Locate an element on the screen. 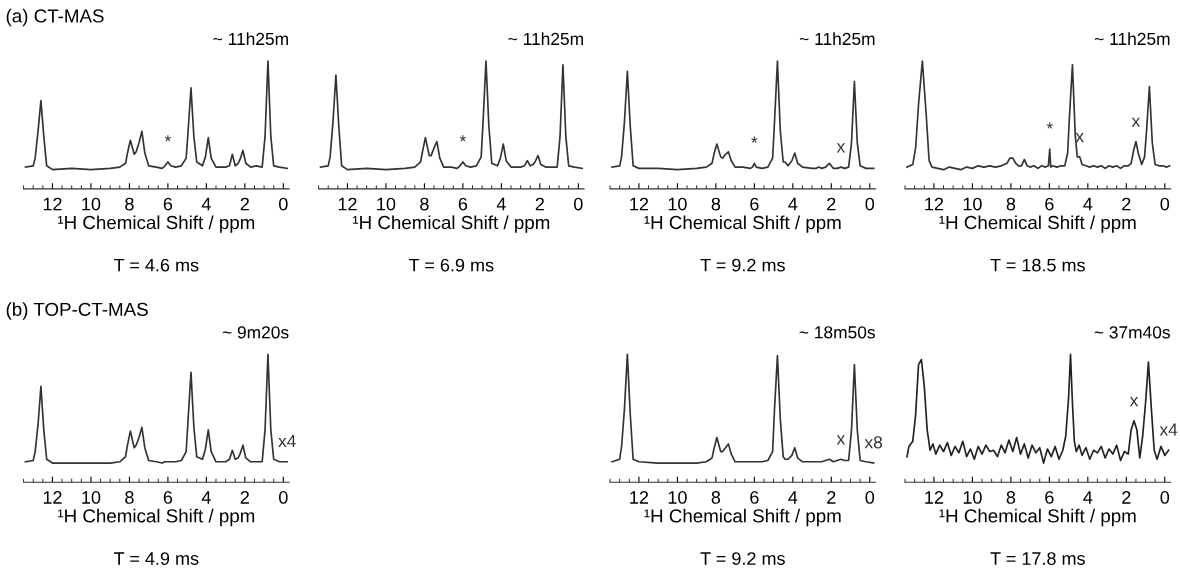 The image size is (1180, 581). annotation: x8 is located at coordinates (873, 442).